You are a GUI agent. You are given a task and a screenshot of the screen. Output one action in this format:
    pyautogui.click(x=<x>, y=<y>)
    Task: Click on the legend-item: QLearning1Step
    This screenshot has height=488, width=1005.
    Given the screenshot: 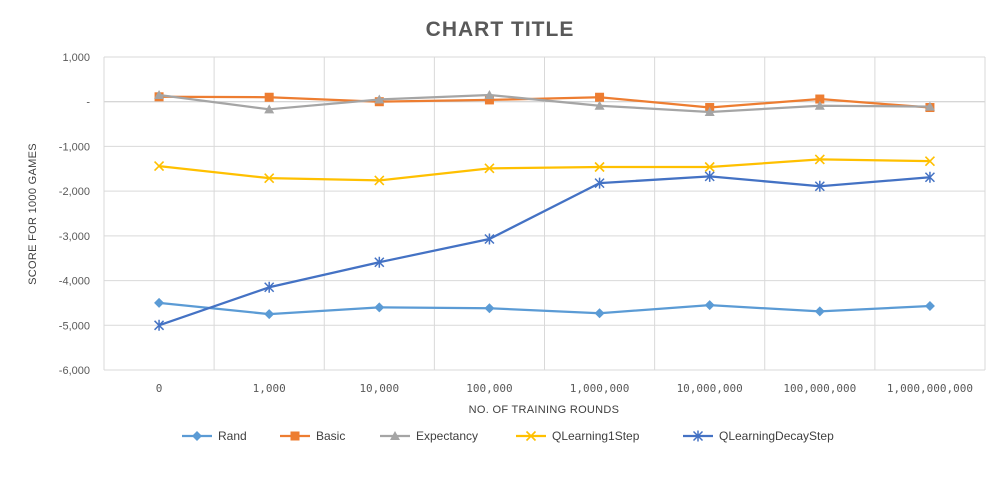 What is the action you would take?
    pyautogui.click(x=578, y=436)
    